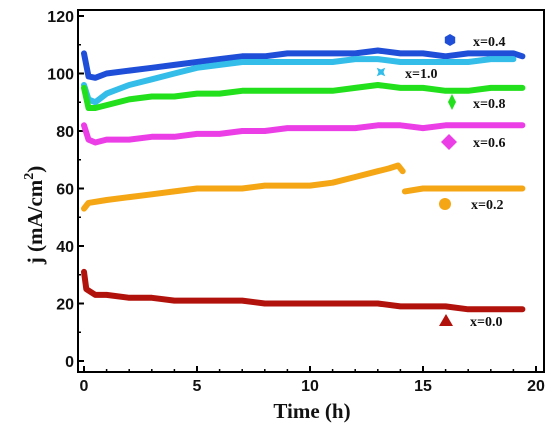 The image size is (550, 431). I want to click on y-axis-title: j (mA/cm2), so click(34, 216).